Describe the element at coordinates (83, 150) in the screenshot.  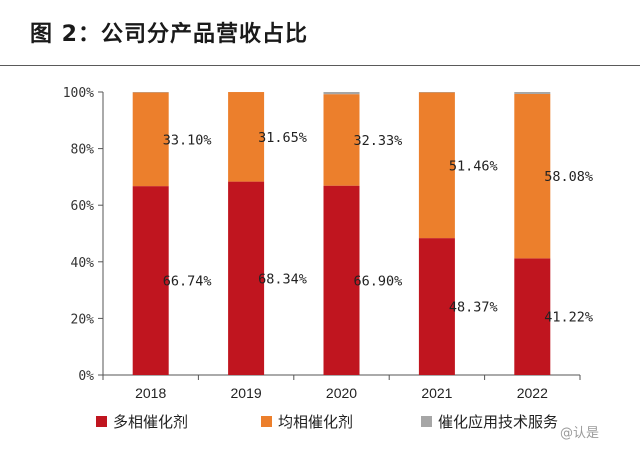
I see `y-tick-label: 80%` at that location.